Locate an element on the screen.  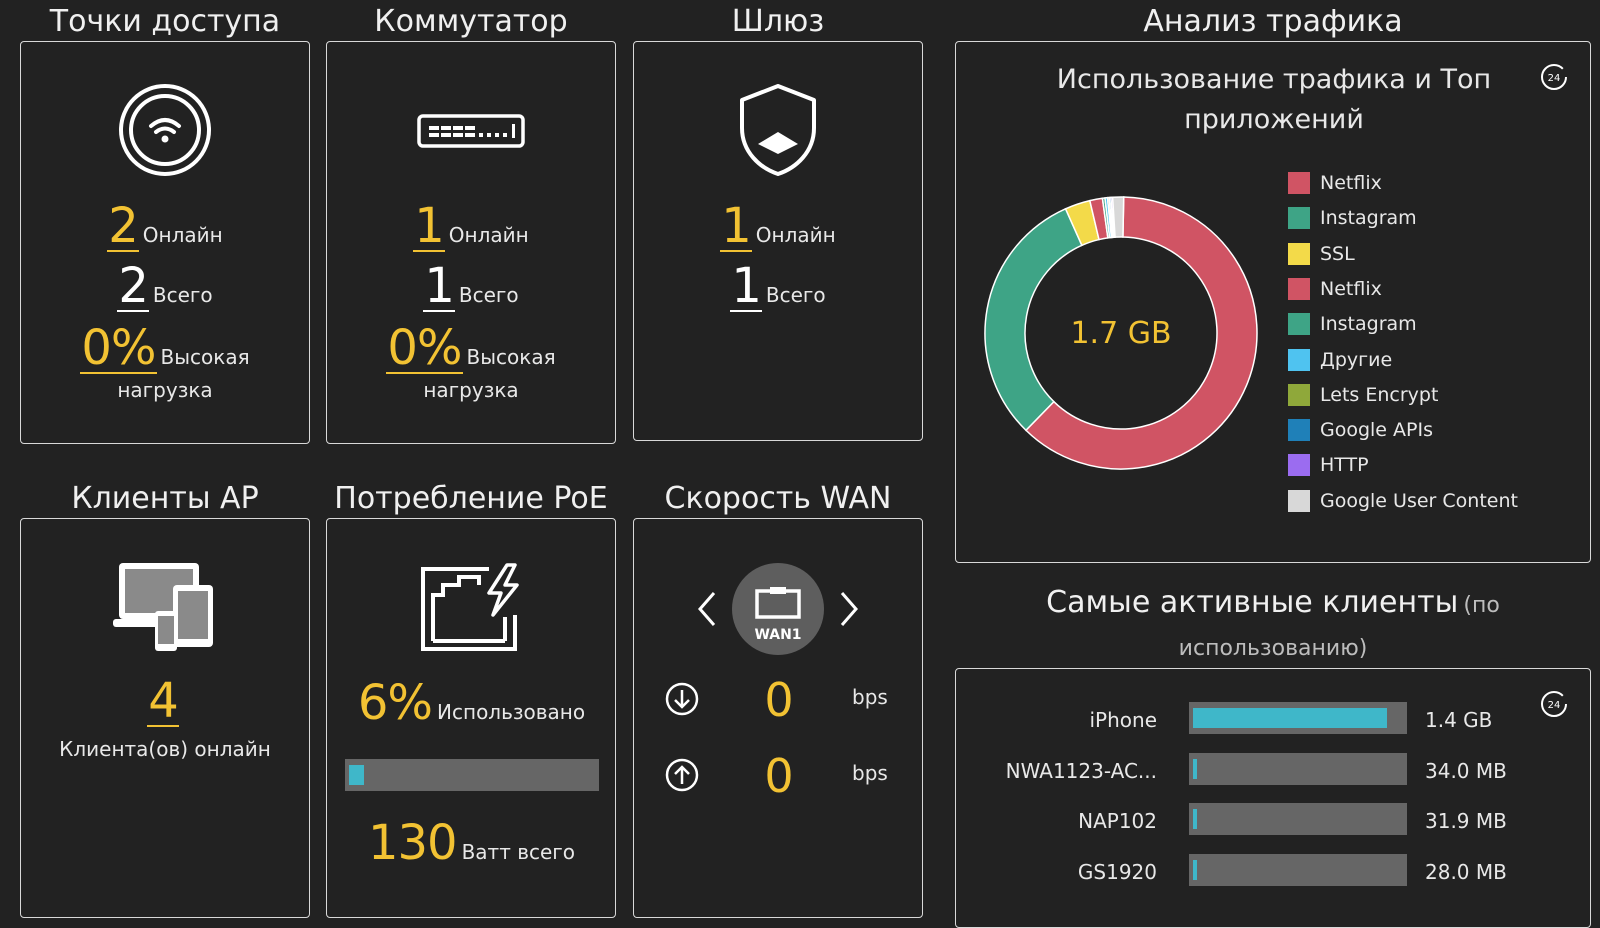
traffic-donut-chart is located at coordinates (1121, 333).